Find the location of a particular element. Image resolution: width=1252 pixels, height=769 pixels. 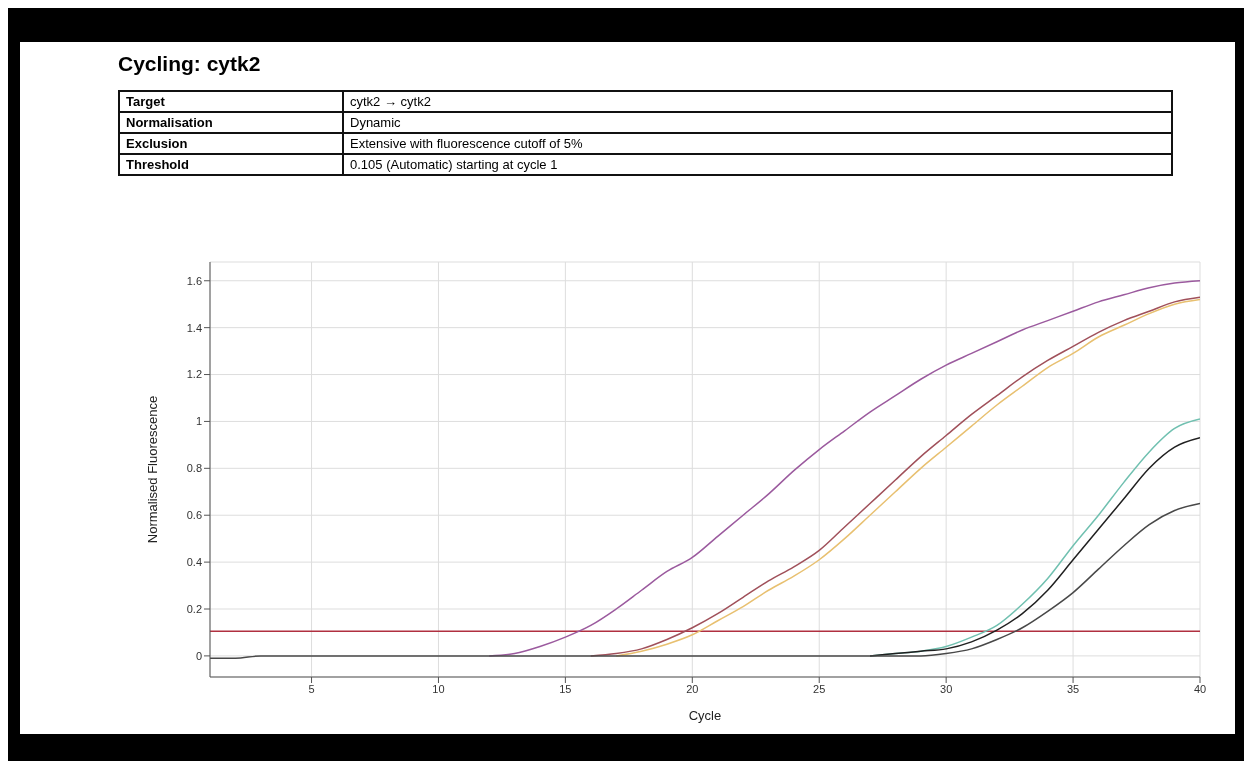

text: Dynamic is located at coordinates (757, 122).